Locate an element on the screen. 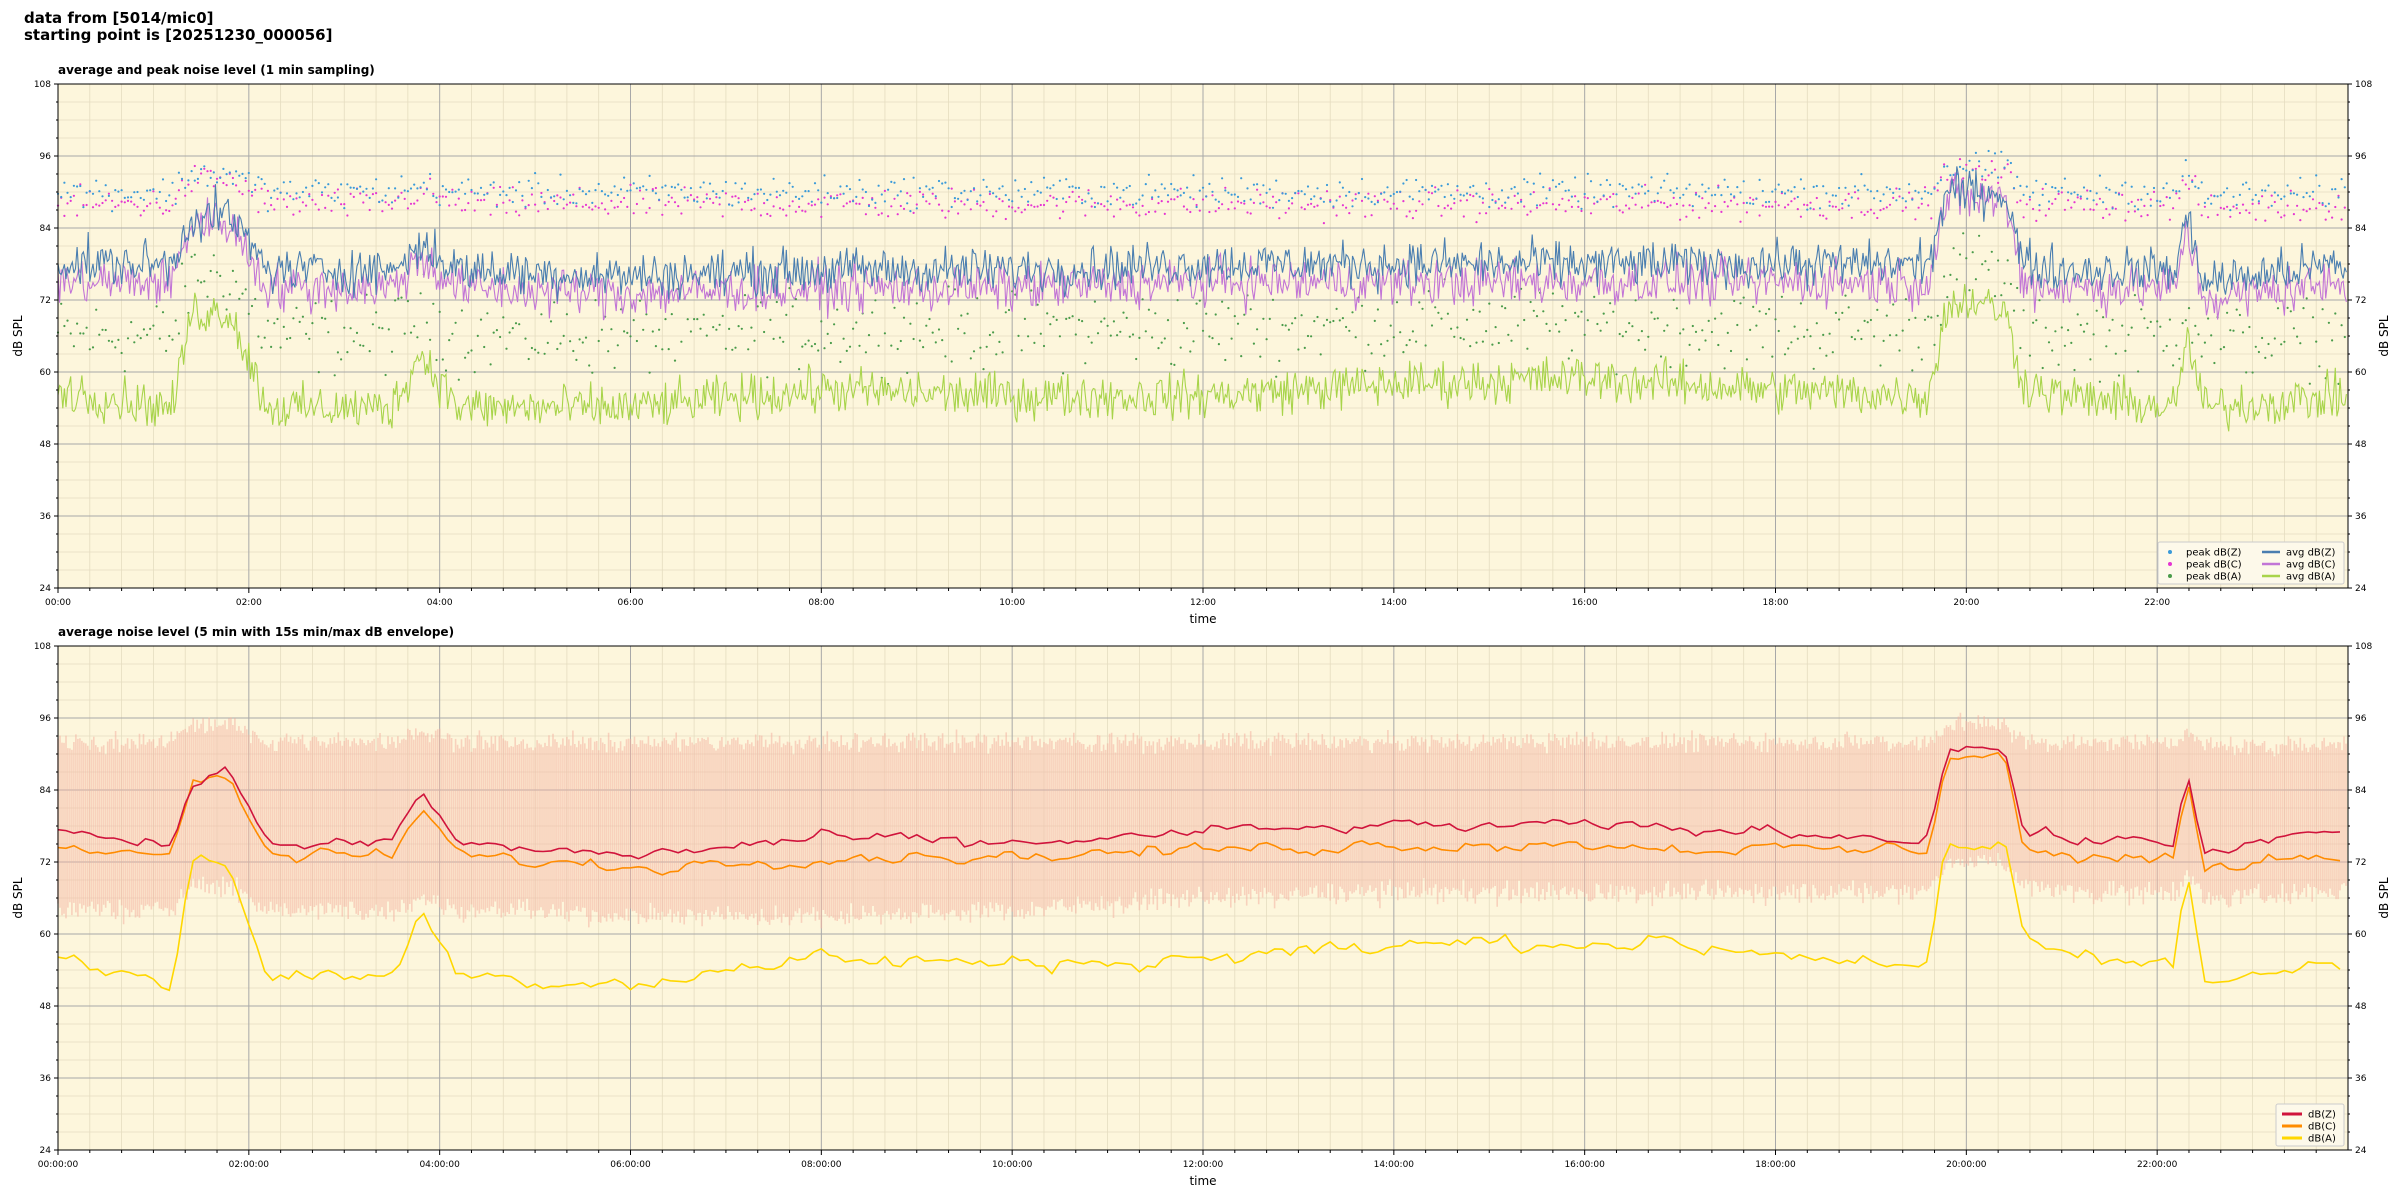 The width and height of the screenshot is (2400, 1200). legend-label: dB(A) is located at coordinates (2322, 1139).